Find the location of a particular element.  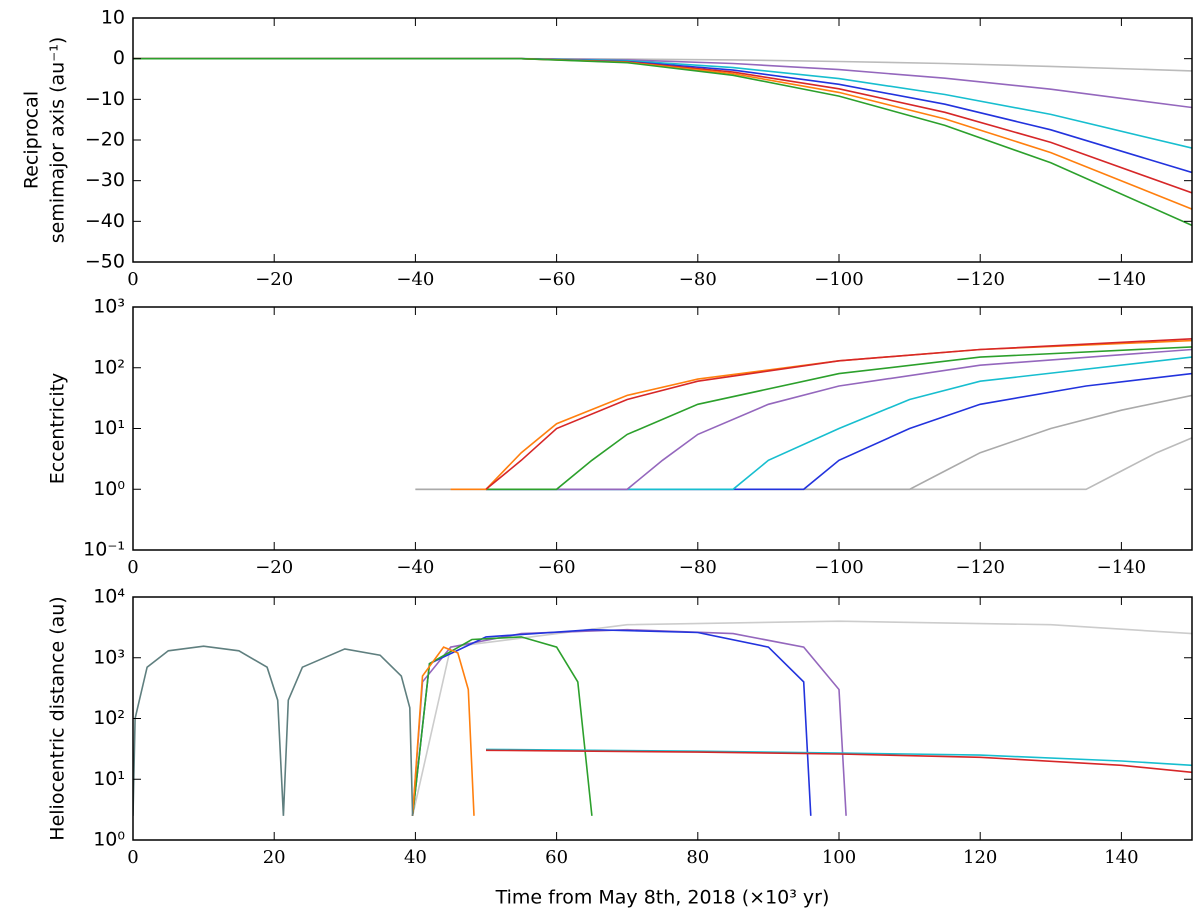

x-axis-label: Time from May 8th, 2018 (×10³ yr) is located at coordinates (662, 898).